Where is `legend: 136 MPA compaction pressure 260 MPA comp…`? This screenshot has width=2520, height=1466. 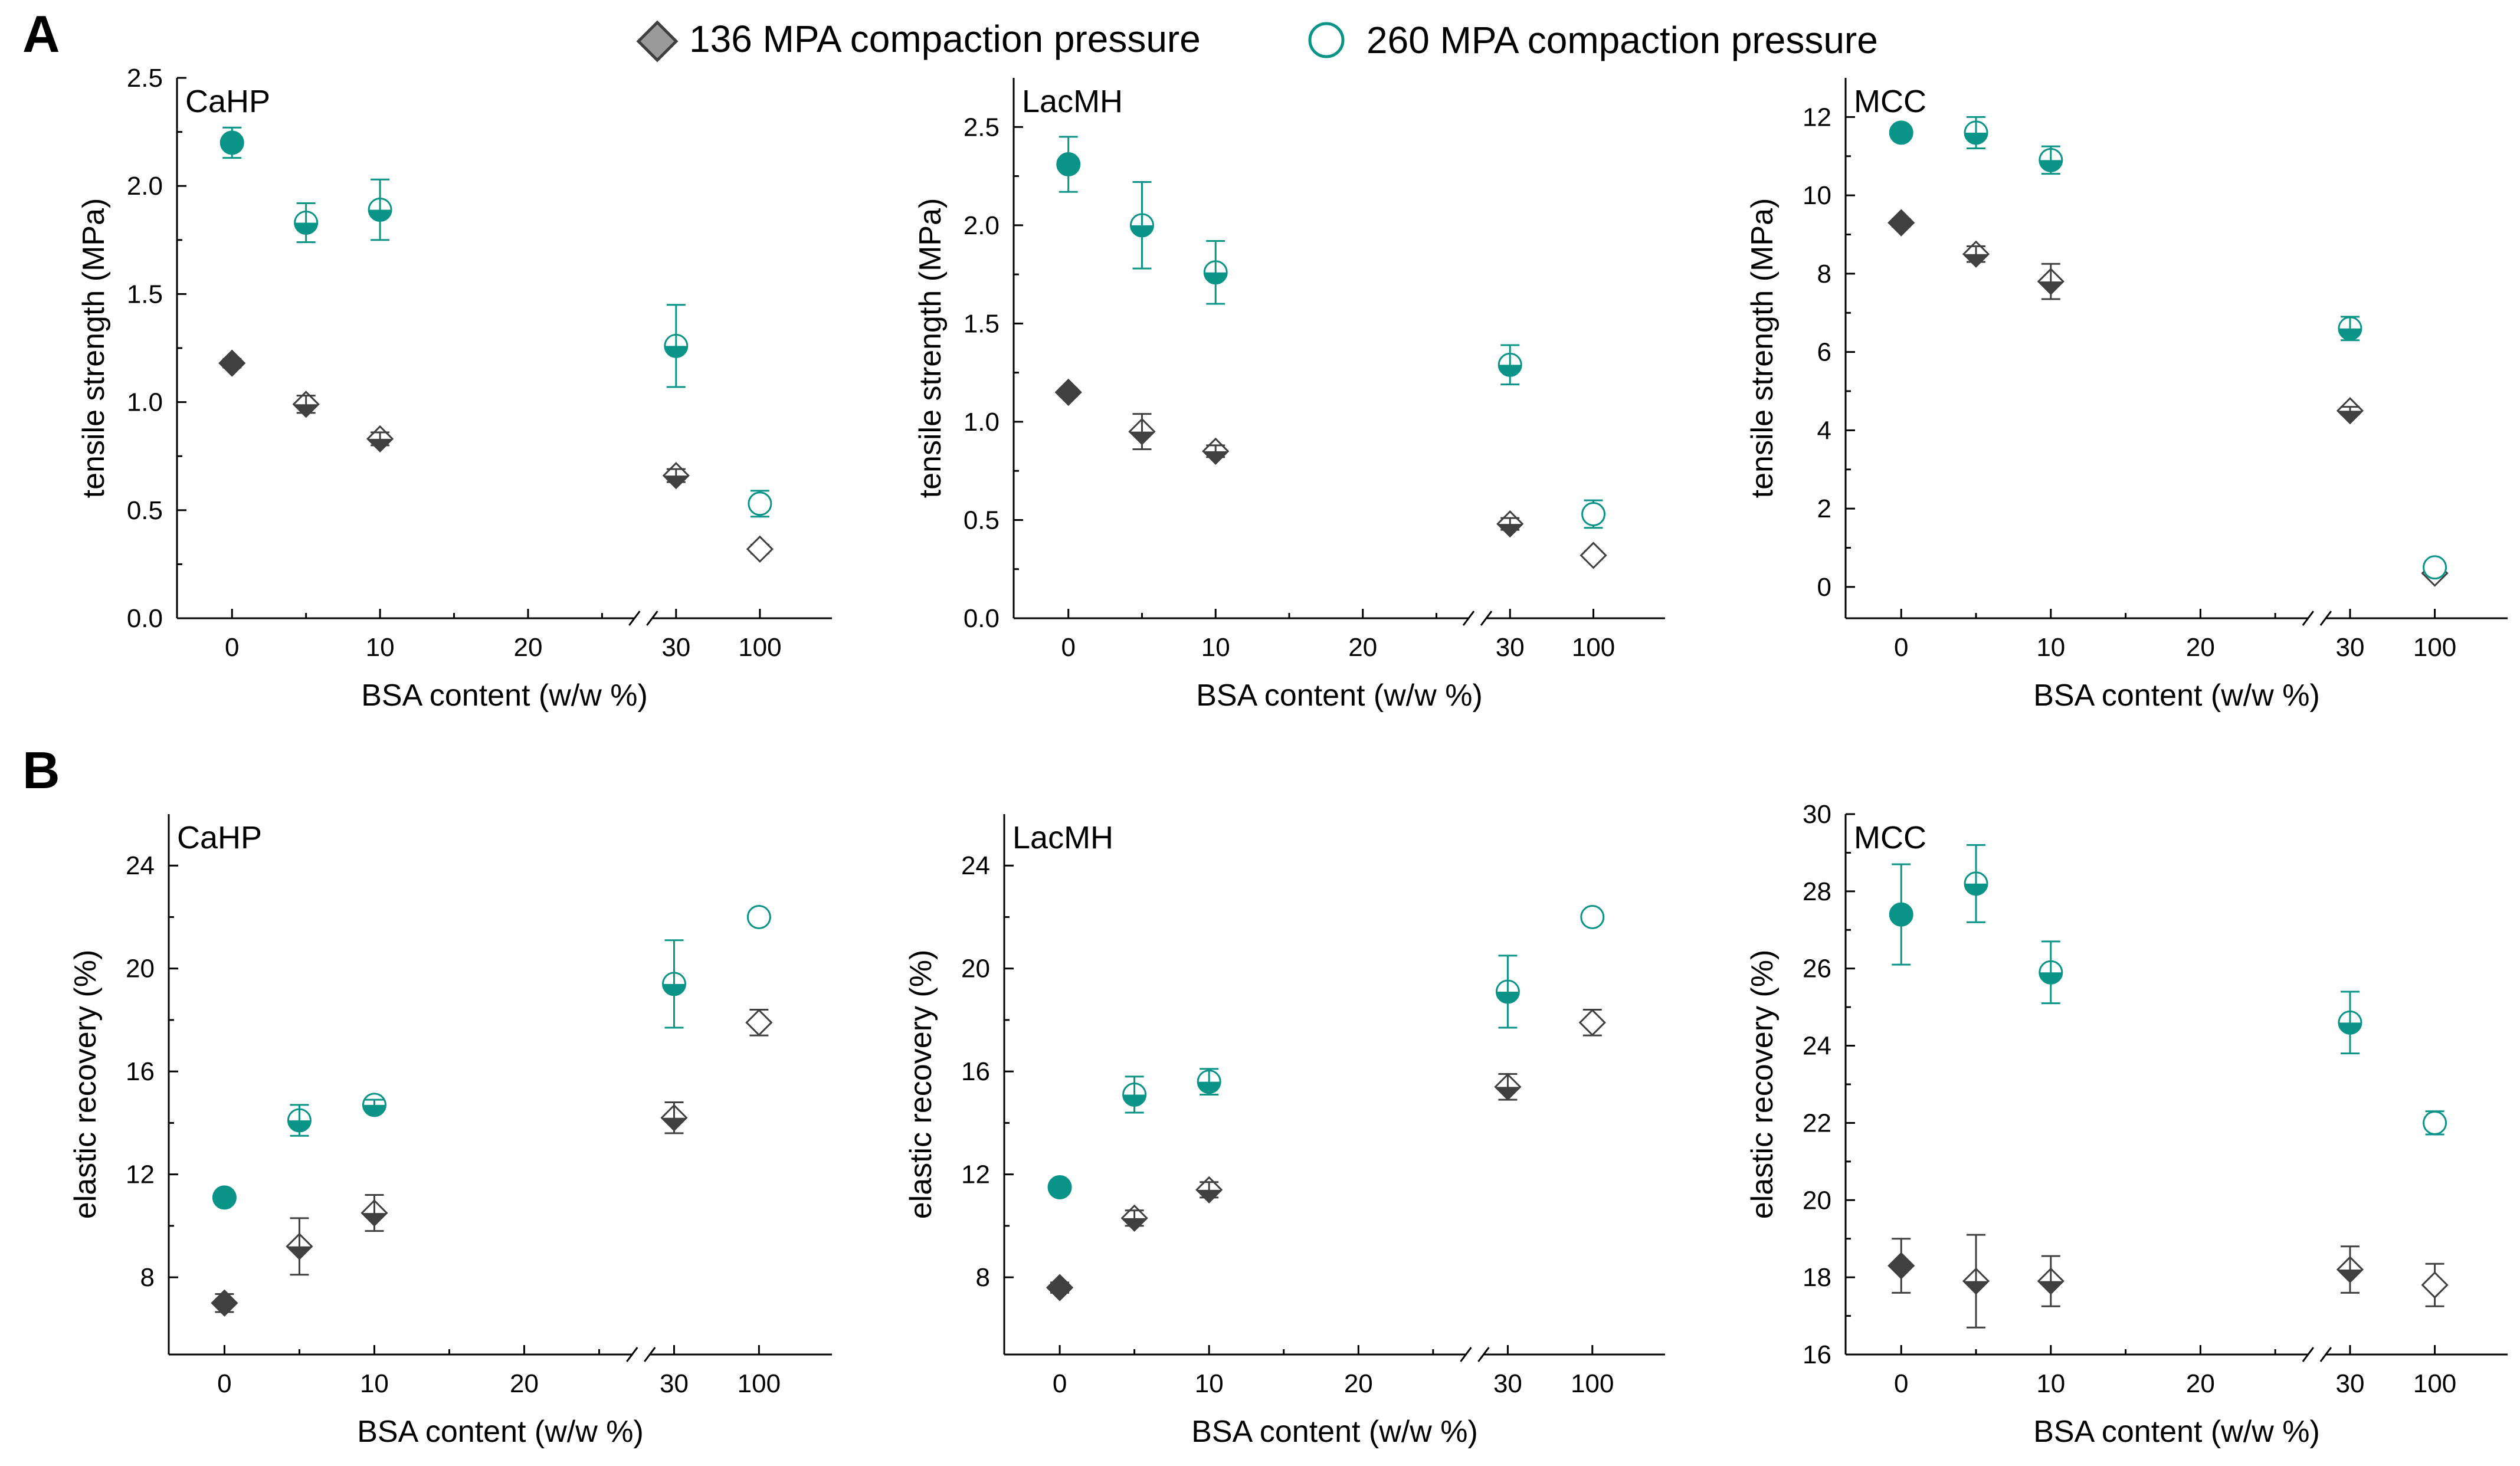
legend: 136 MPA compaction pressure 260 MPA comp… is located at coordinates (1257, 40).